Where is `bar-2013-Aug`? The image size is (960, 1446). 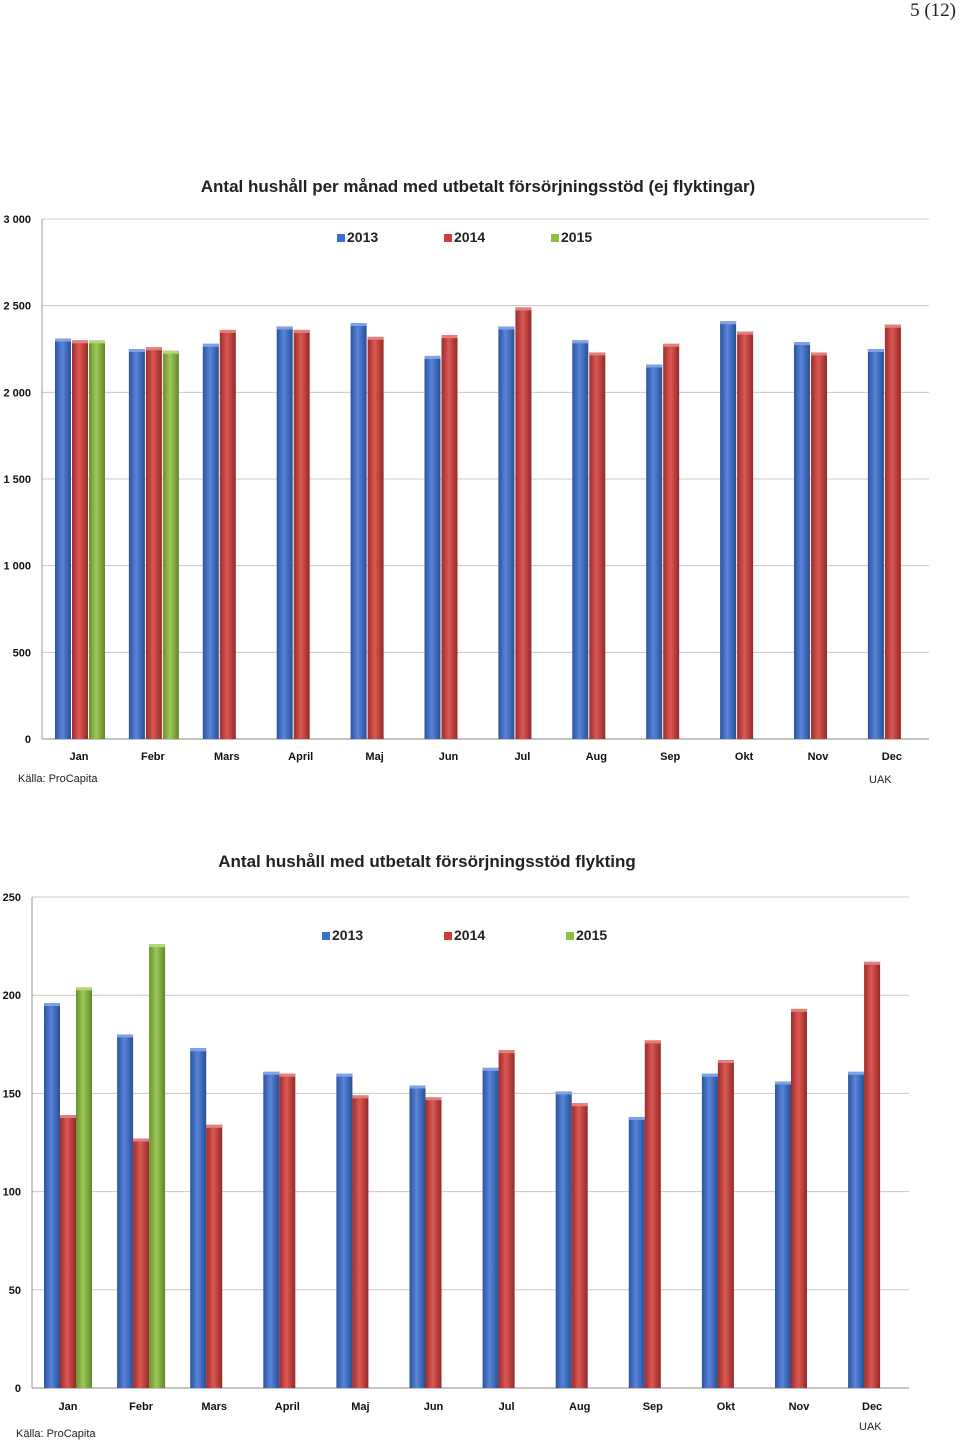 bar-2013-Aug is located at coordinates (563, 1239).